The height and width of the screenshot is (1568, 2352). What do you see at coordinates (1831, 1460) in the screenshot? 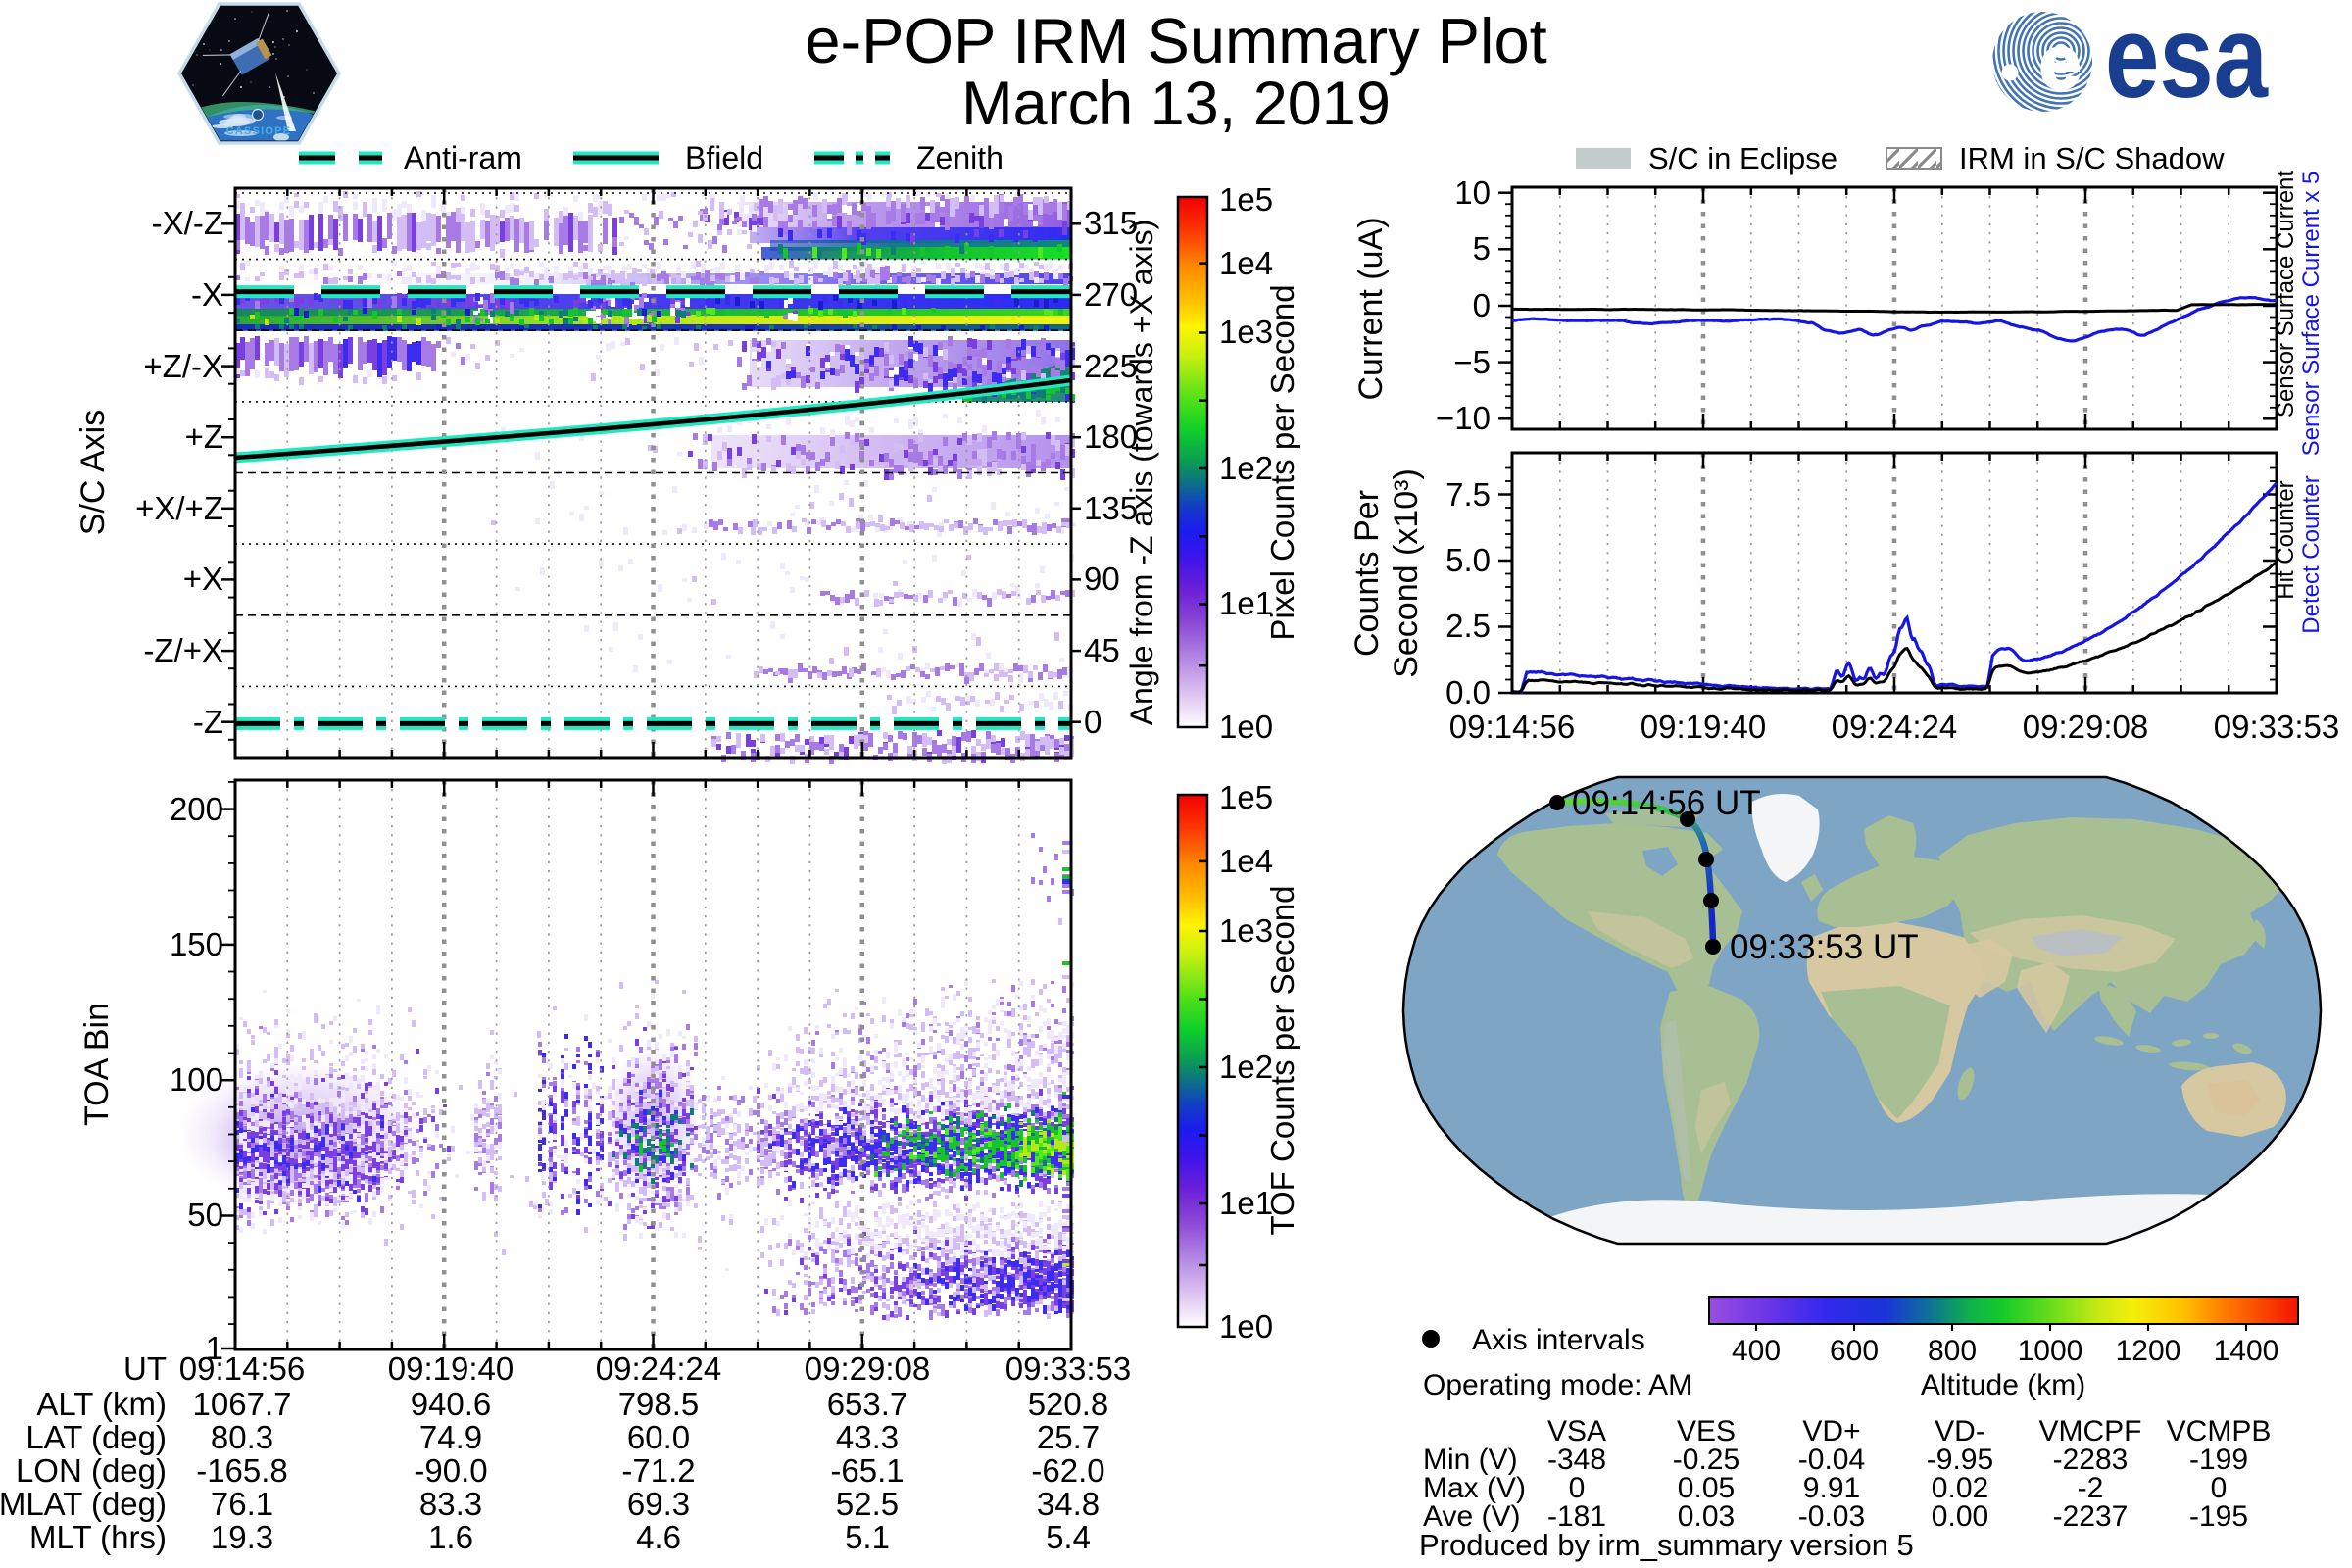
I see `svg-text: -0.04` at bounding box center [1831, 1460].